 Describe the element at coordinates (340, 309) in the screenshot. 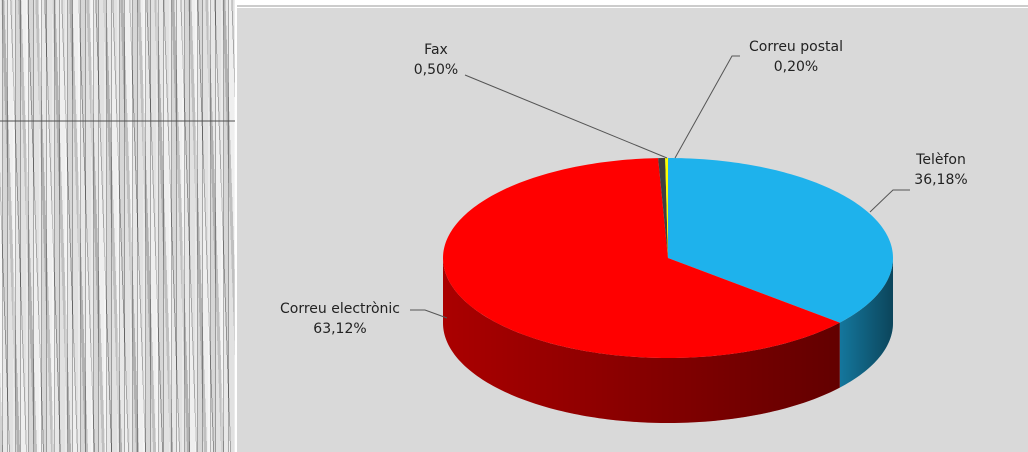

I see `category-label: Correu electrònic` at that location.